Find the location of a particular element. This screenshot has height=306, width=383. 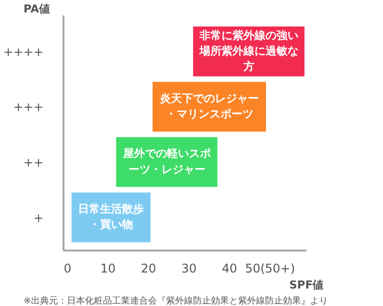

y-tick-label: ++++ is located at coordinates (23, 51).